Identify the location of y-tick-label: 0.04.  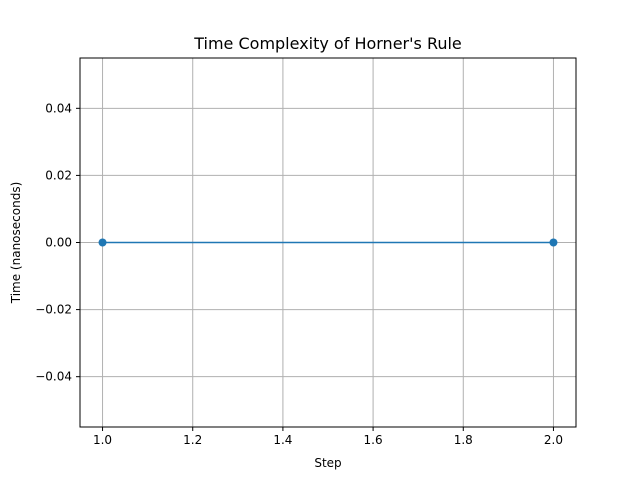
(58, 108).